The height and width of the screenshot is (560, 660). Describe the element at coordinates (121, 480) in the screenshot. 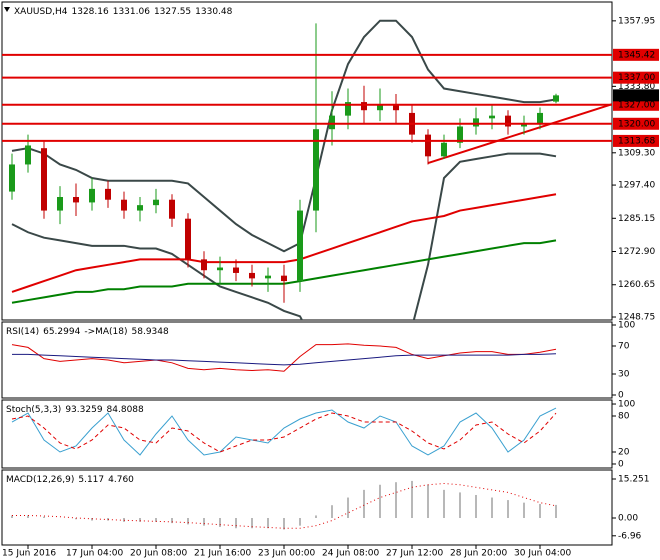

I see `indicator-value: 4.760` at that location.